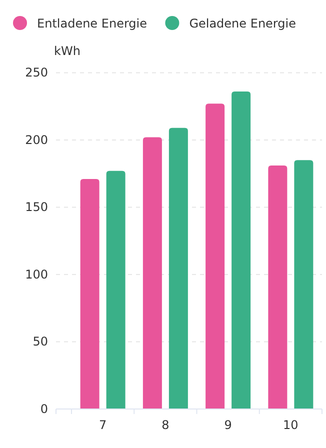 This screenshot has height=448, width=326. Describe the element at coordinates (36, 139) in the screenshot. I see `y-tick-label: 200` at that location.